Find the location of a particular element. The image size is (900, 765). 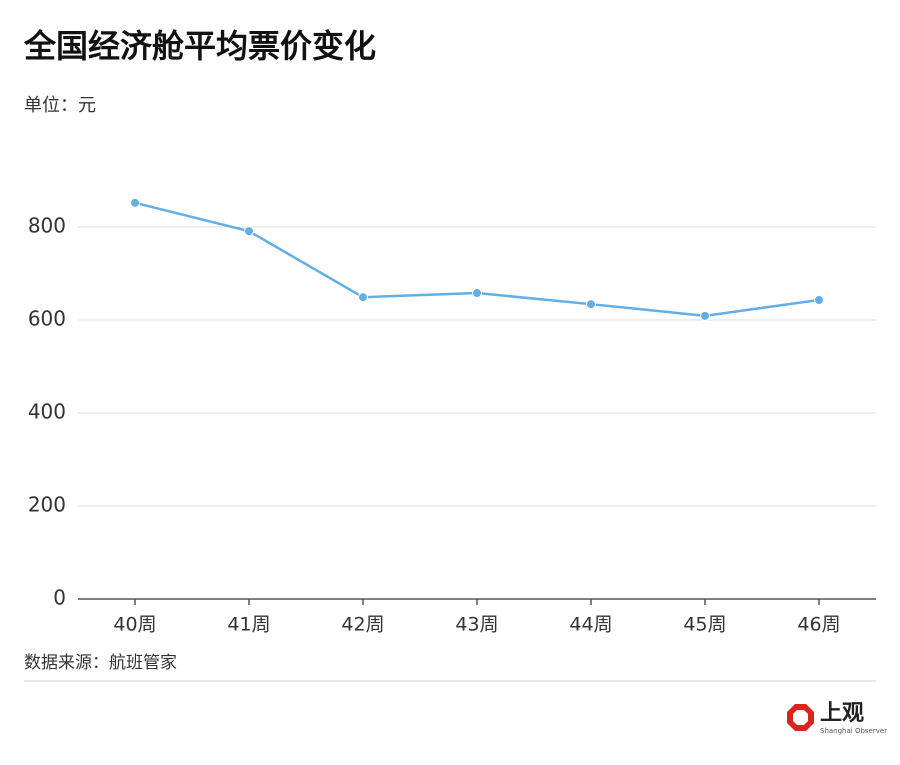

chart-subtitle: 单位：元 is located at coordinates (60, 105).